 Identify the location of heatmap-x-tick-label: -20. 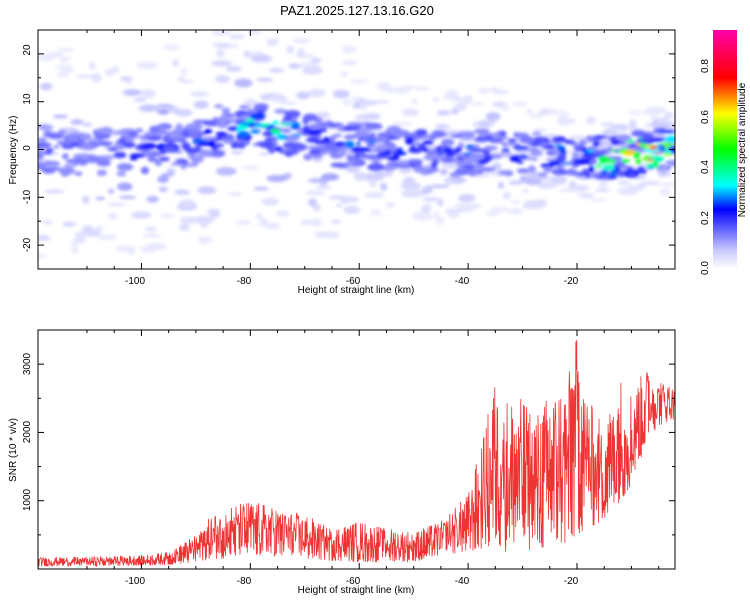
(571, 281).